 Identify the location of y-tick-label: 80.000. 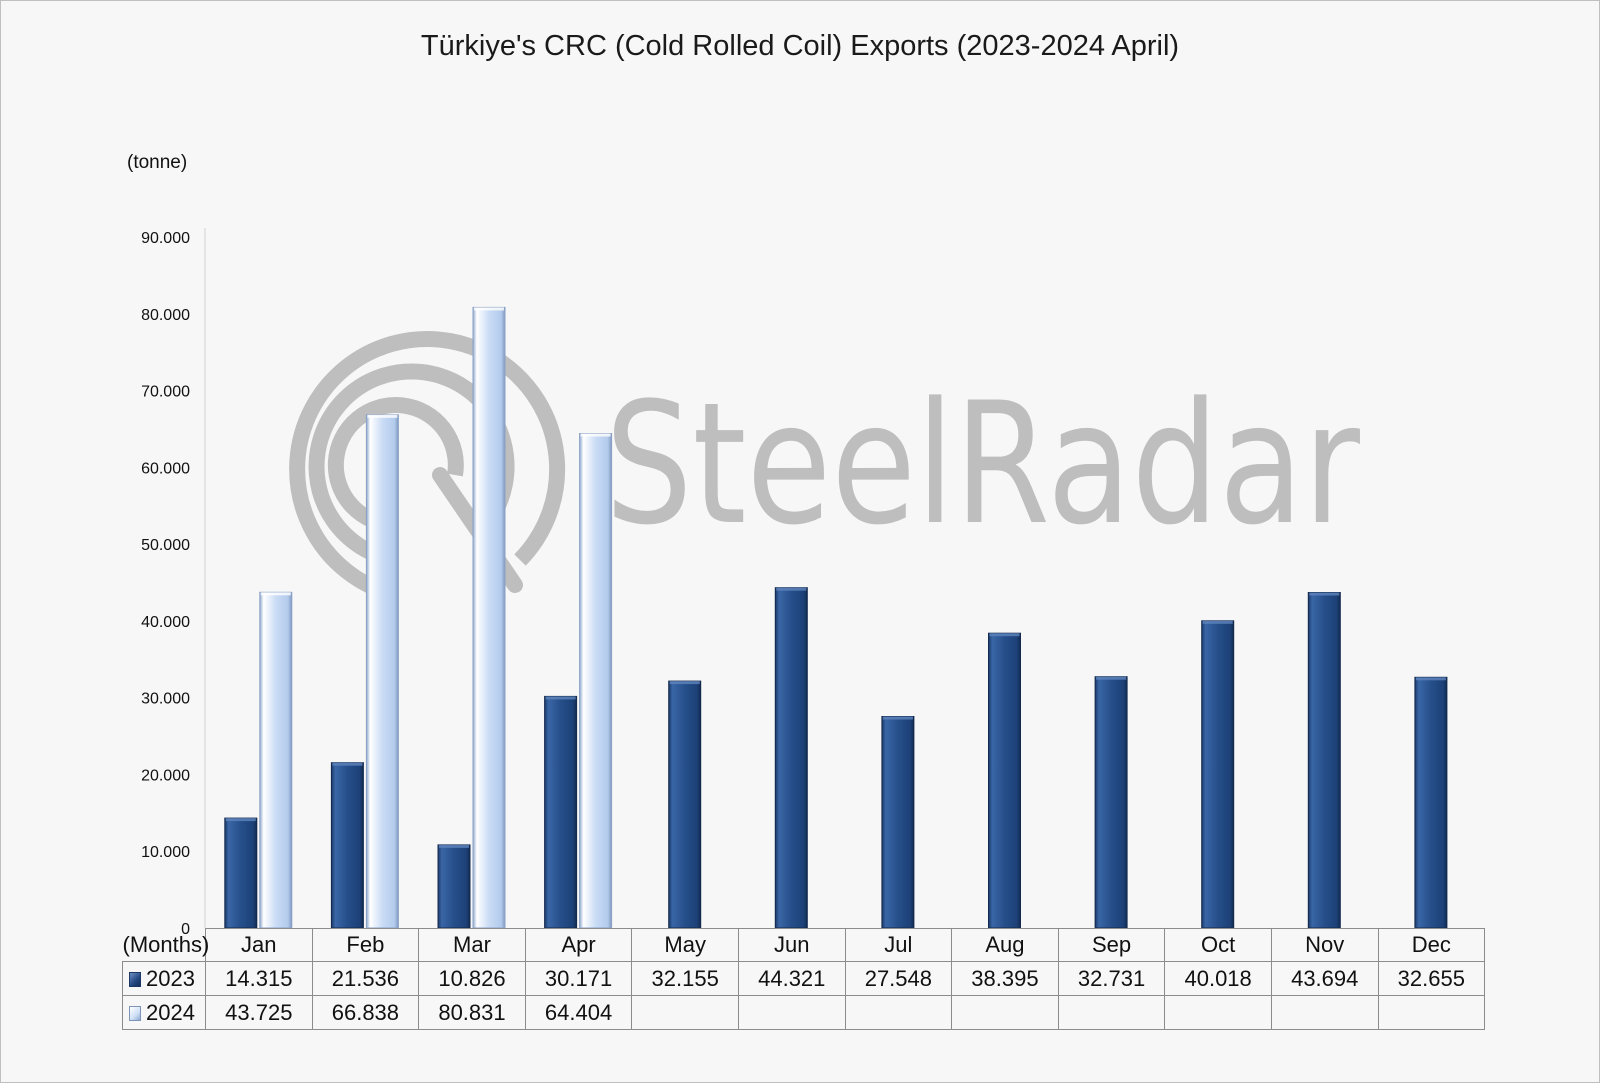
(165, 315).